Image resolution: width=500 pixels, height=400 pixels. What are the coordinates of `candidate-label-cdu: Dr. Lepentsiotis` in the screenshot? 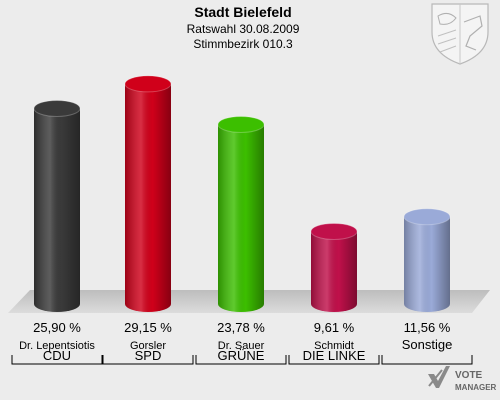 It's located at (57, 346).